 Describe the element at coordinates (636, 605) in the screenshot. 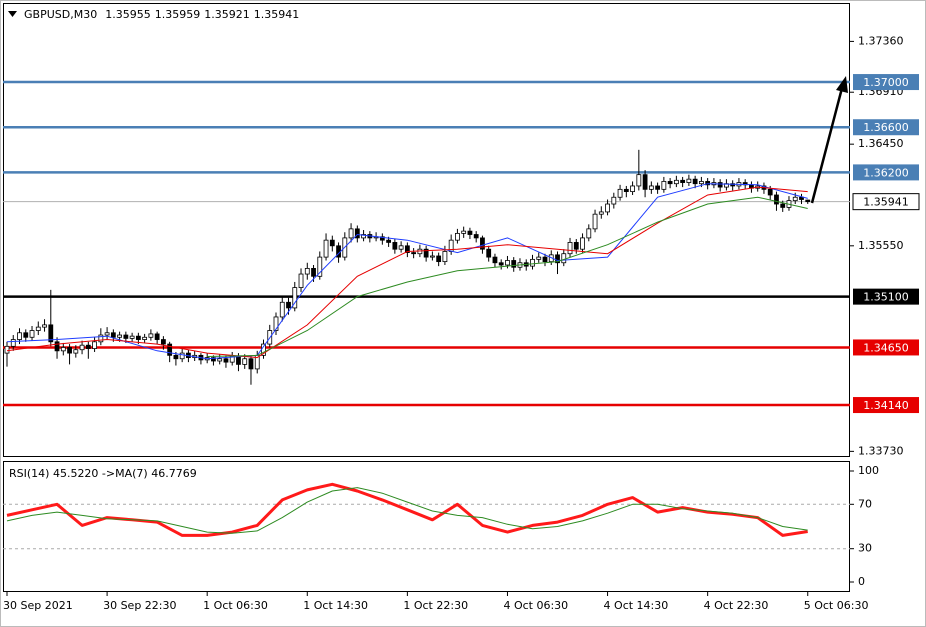

I see `x-tick-label: 4 Oct 14:30` at that location.